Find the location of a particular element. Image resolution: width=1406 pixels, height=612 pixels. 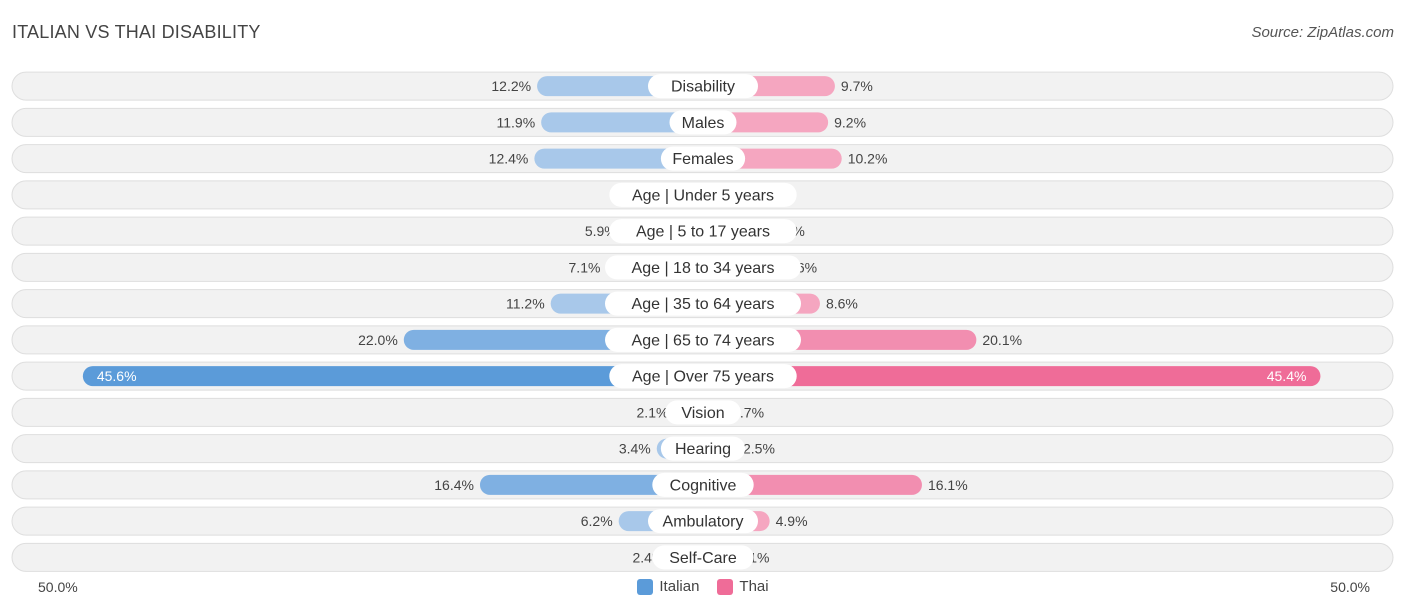

value-label-italian: 12.4% is located at coordinates (509, 159).